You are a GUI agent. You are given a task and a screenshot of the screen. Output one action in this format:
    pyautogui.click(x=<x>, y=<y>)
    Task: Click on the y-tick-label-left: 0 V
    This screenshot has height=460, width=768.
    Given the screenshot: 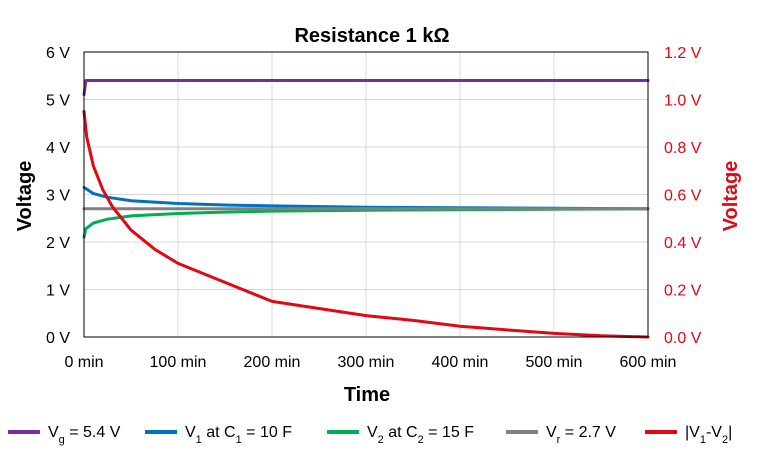 What is the action you would take?
    pyautogui.click(x=58, y=338)
    